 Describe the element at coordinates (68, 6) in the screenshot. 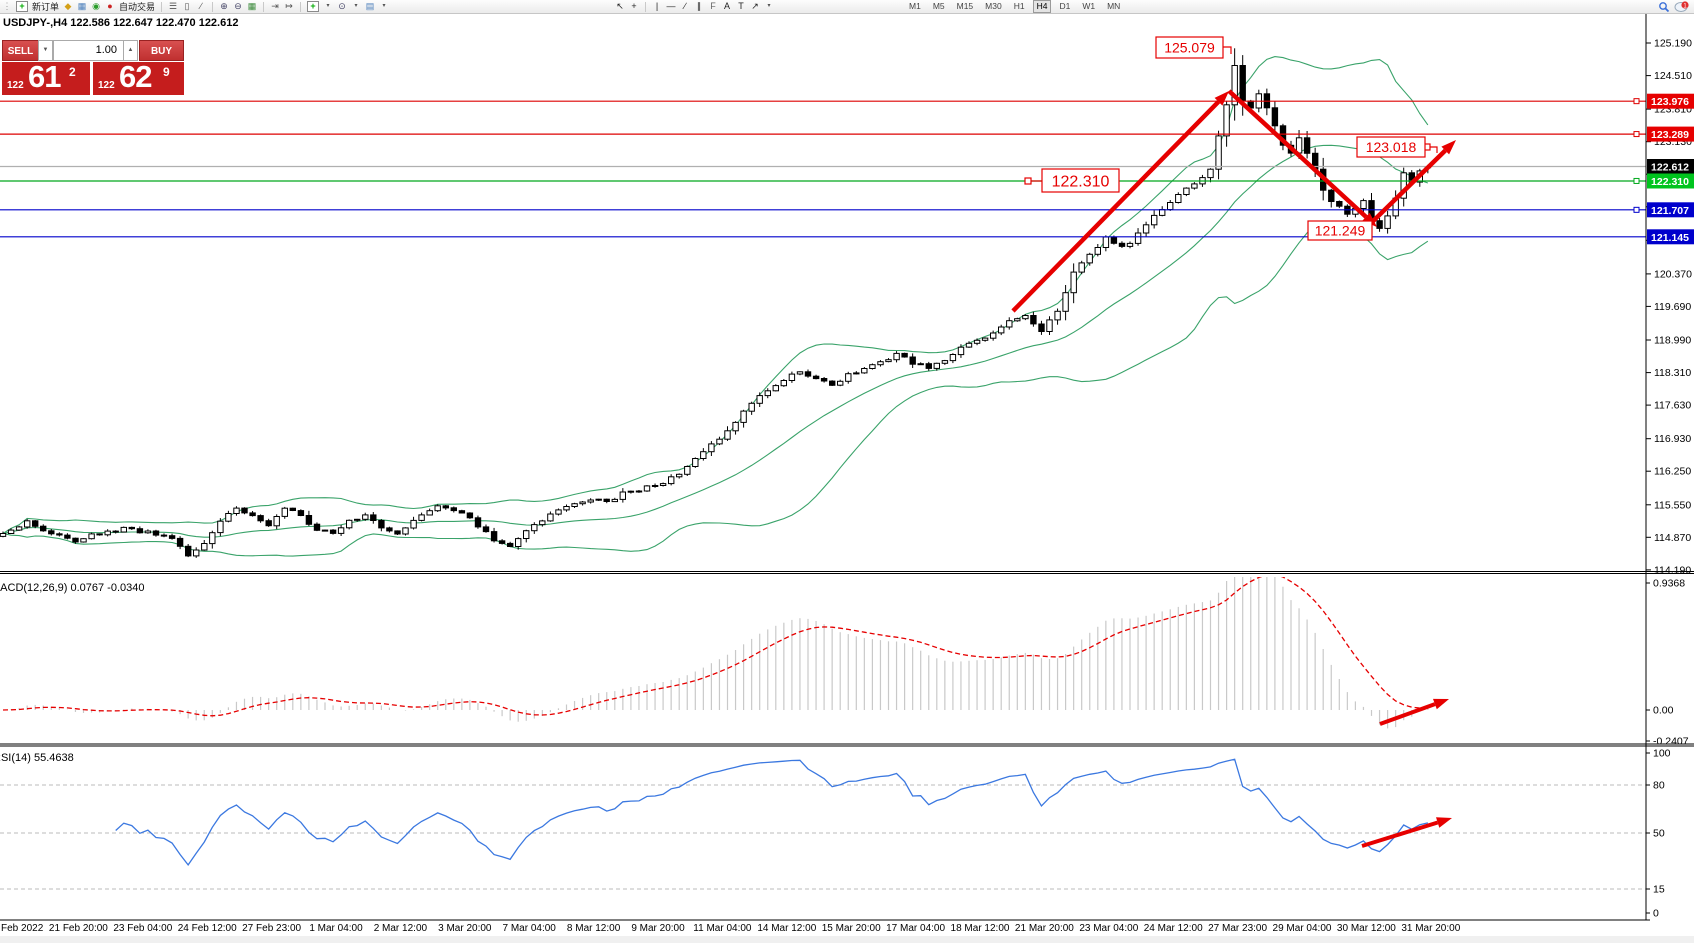

I see `history-center-icon: ◆` at that location.